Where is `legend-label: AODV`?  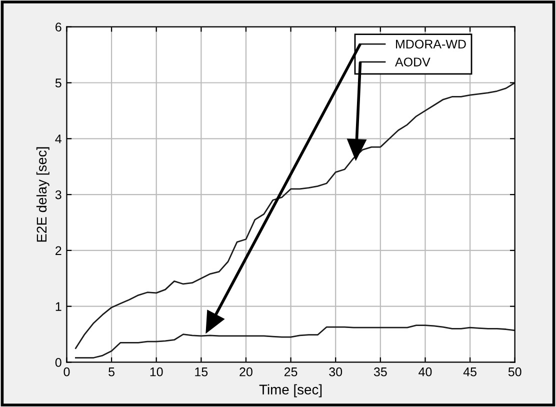 legend-label: AODV is located at coordinates (412, 62).